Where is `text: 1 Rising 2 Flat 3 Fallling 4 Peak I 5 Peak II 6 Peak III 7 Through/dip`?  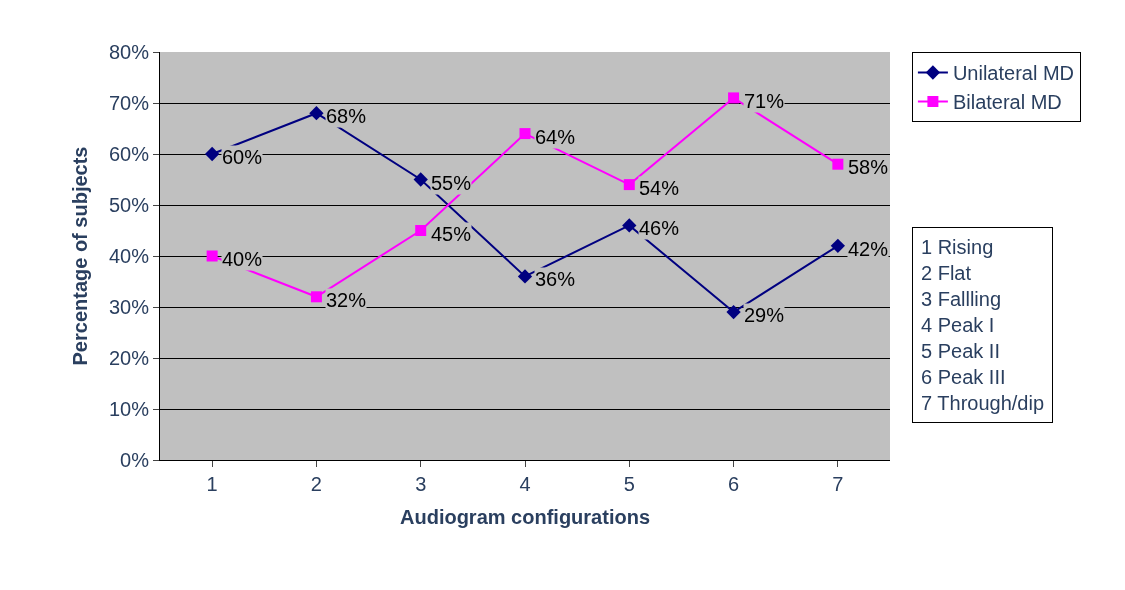
text: 1 Rising 2 Flat 3 Fallling 4 Peak I 5 Peak II 6 Peak III 7 Through/dip is located at coordinates (983, 325).